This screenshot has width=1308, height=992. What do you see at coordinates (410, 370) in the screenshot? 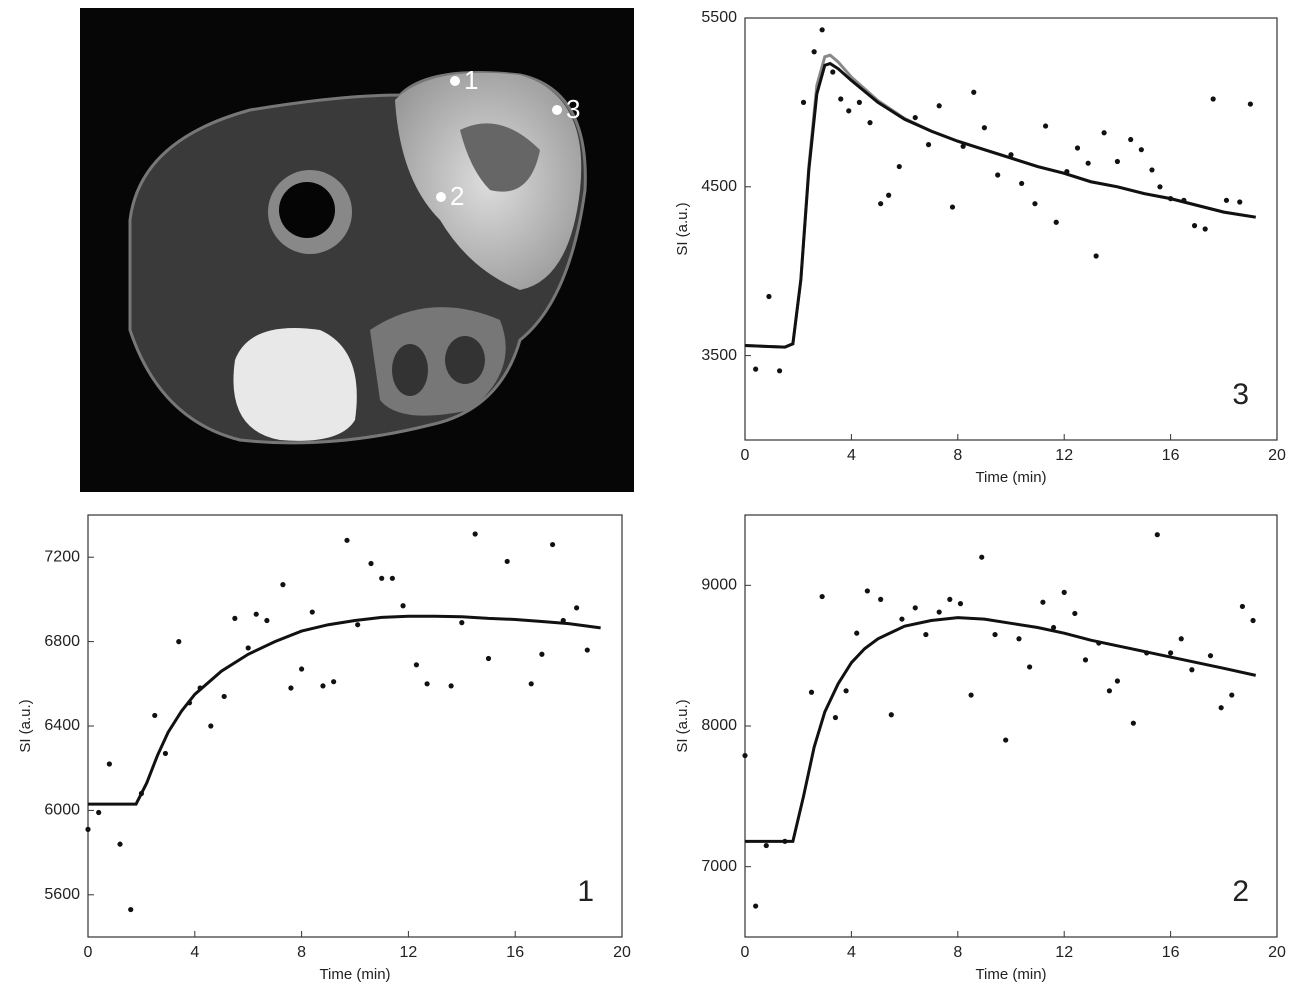
I see `marrow` at bounding box center [410, 370].